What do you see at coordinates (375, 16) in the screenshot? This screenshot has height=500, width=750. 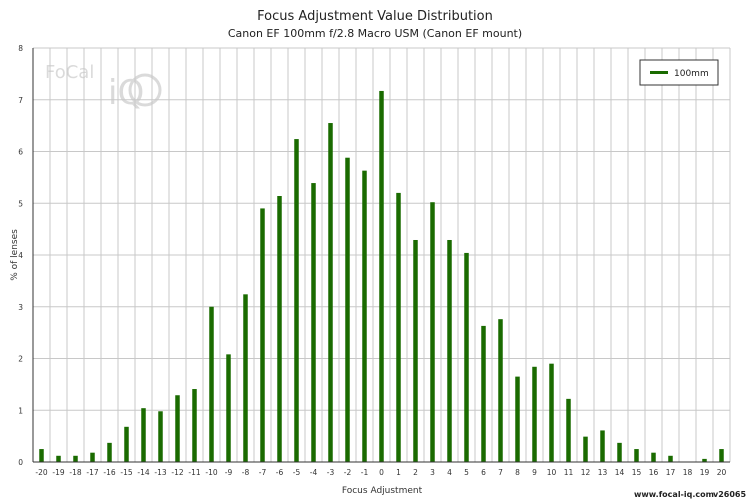 I see `chart-title: Focus Adjustment Value Distribution` at bounding box center [375, 16].